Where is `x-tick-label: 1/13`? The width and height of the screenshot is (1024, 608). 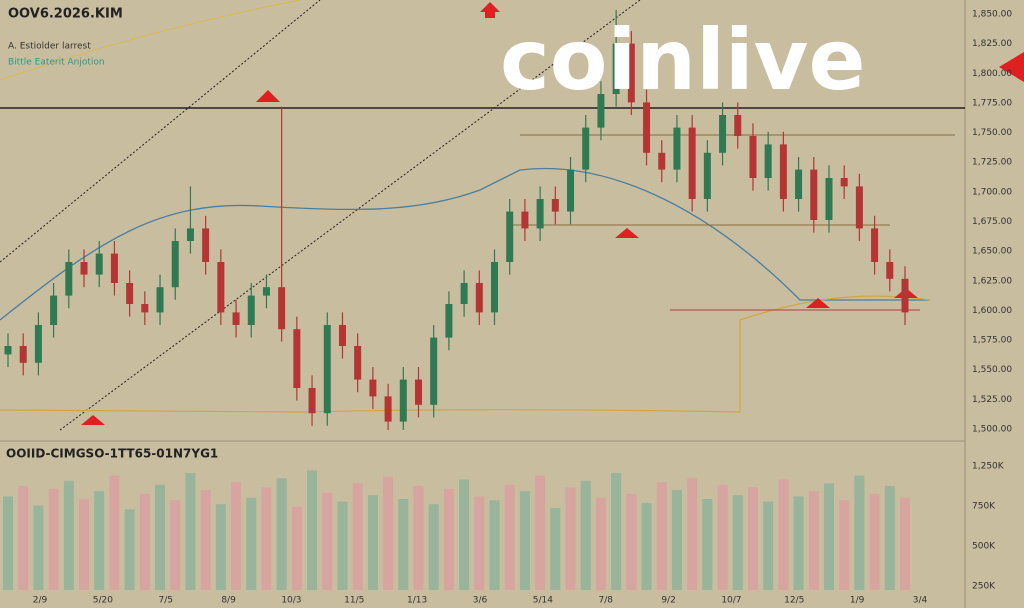 x-tick-label: 1/13 is located at coordinates (417, 601).